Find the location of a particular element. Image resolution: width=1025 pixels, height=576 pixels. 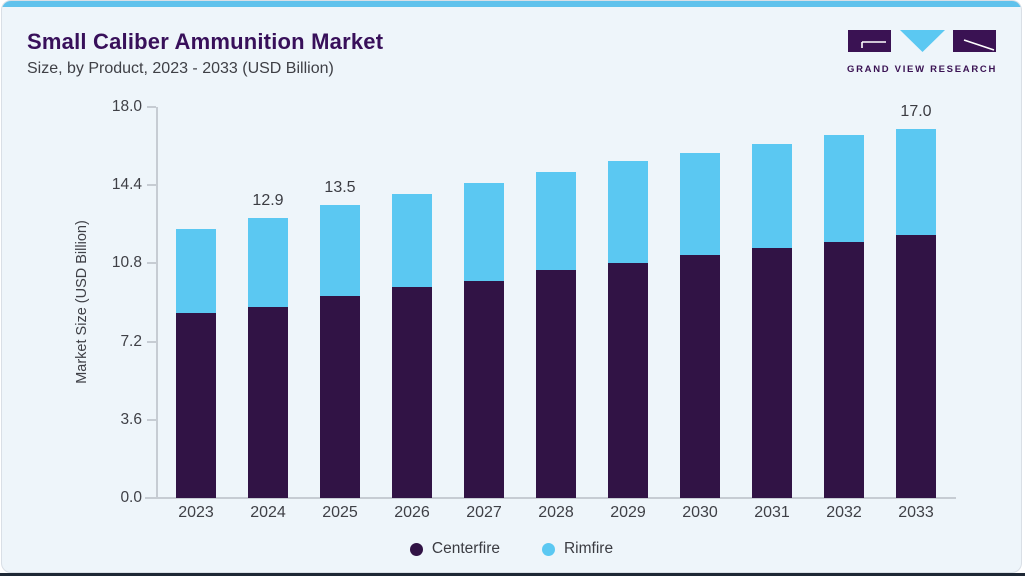

bar-group-2029 is located at coordinates (628, 302).